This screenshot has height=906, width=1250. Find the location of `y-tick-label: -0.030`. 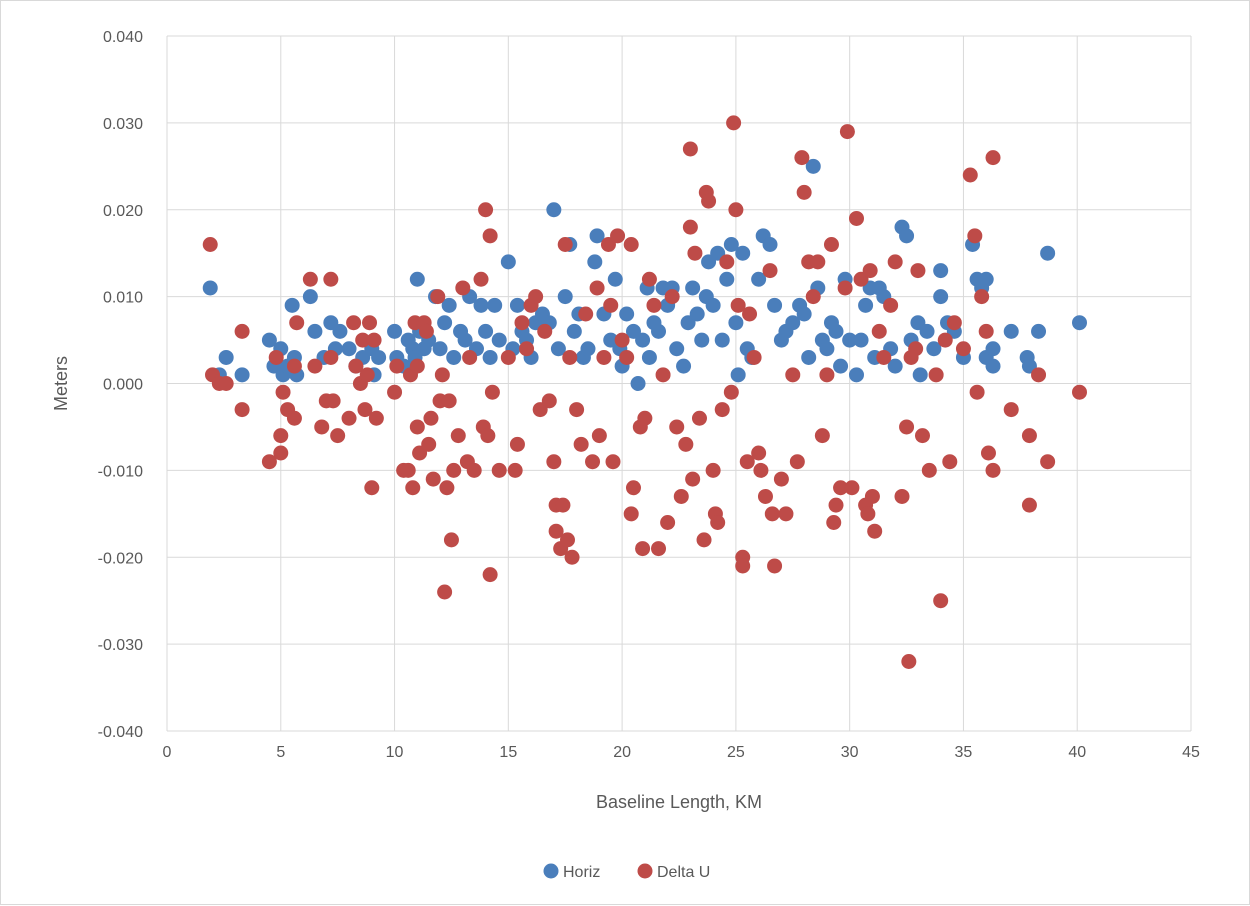

y-tick-label: -0.030 is located at coordinates (120, 645).